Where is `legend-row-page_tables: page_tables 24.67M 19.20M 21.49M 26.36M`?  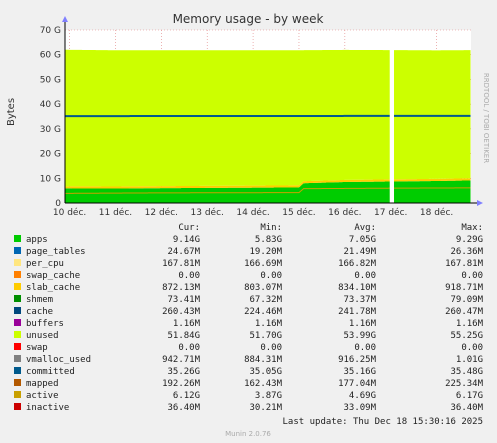 legend-row-page_tables: page_tables 24.67M 19.20M 21.49M 26.36M is located at coordinates (249, 252).